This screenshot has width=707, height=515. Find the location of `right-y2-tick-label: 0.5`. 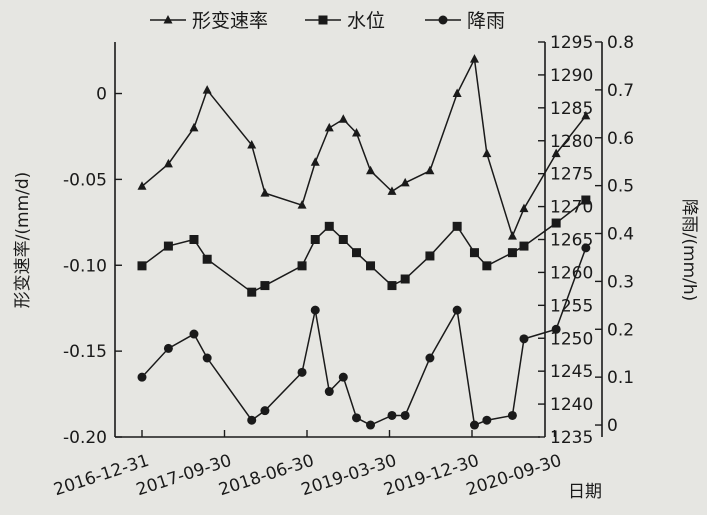

right-y2-tick-label: 0.5 is located at coordinates (620, 187).